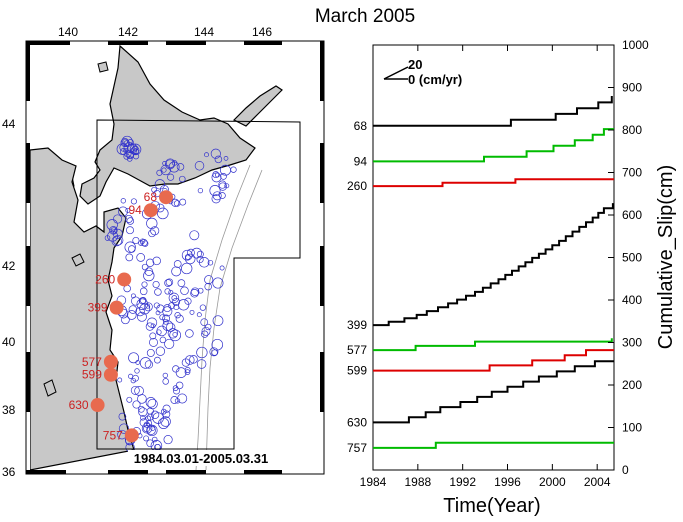 The width and height of the screenshot is (683, 522). Describe the element at coordinates (435, 79) in the screenshot. I see `scale-unit: 0 (cm/yr)` at that location.